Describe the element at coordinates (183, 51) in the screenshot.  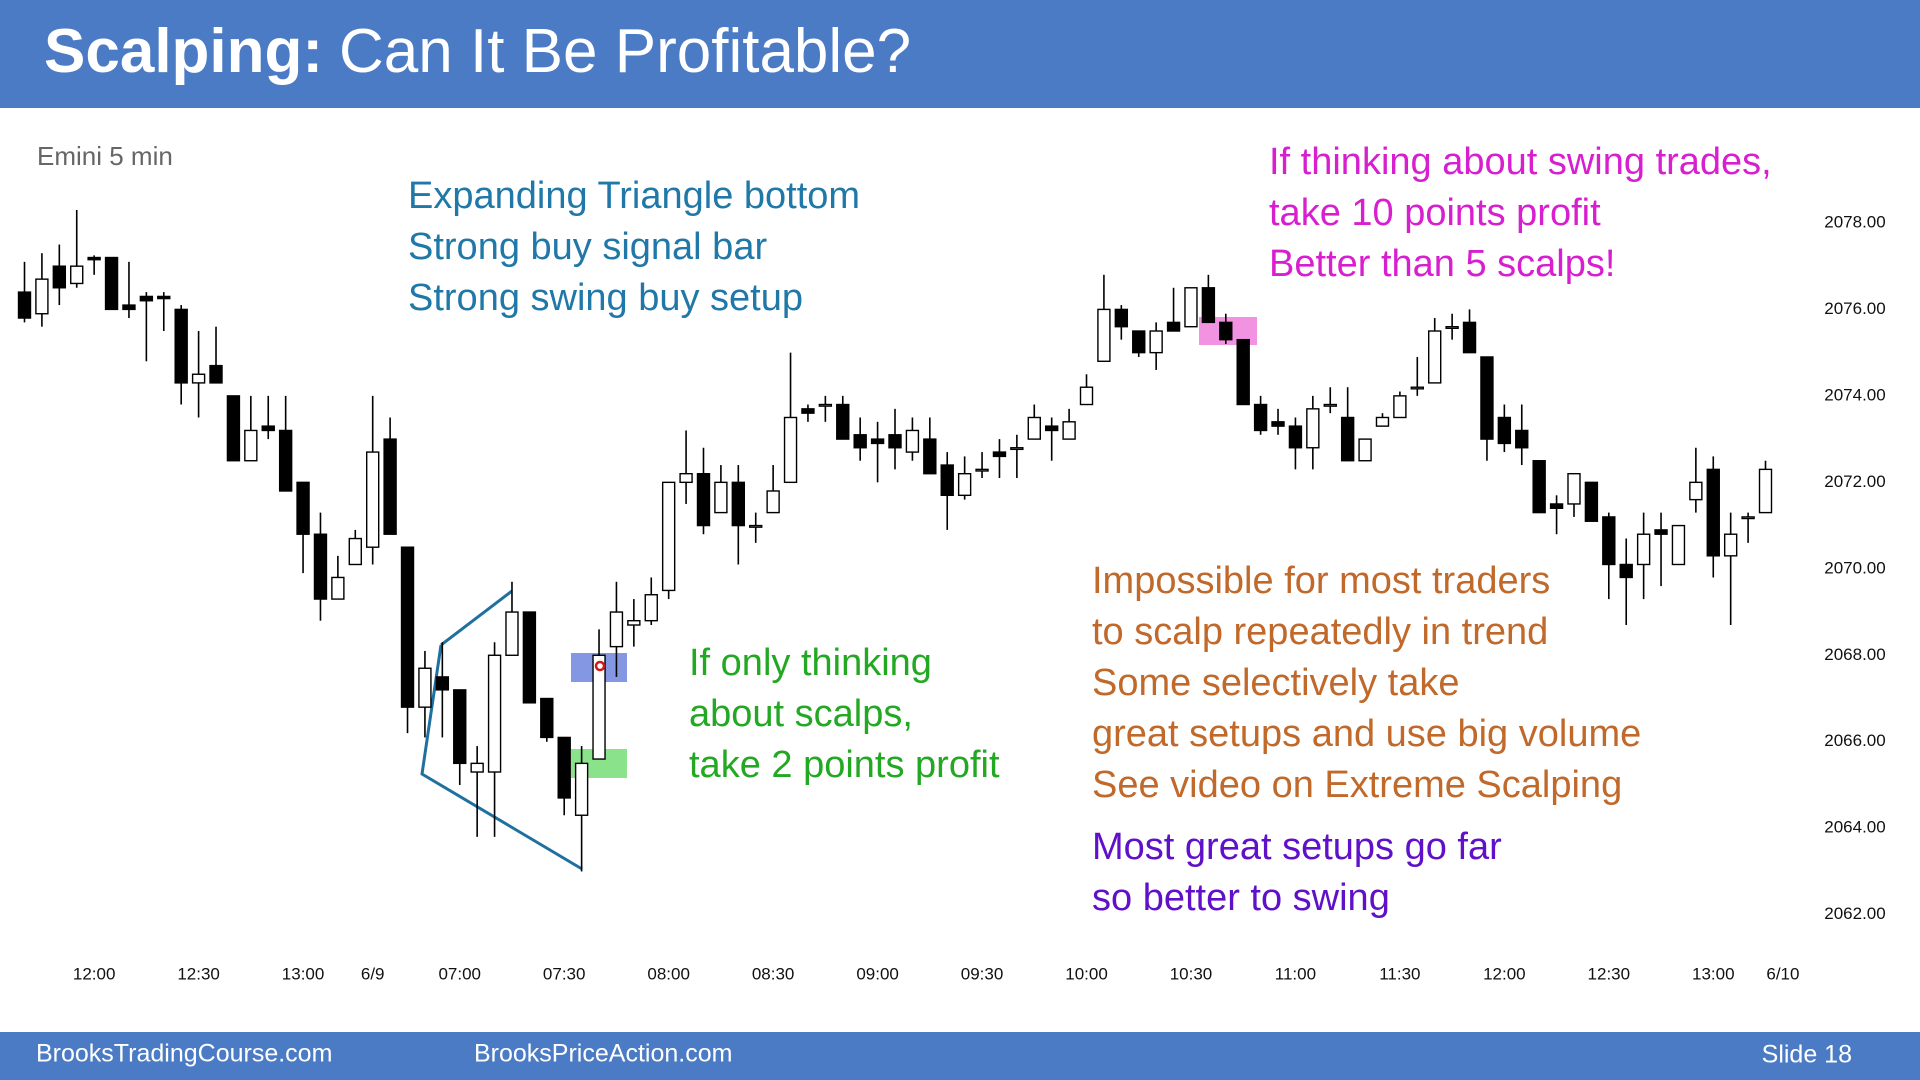
I see `title-bold: Scalping:` at that location.